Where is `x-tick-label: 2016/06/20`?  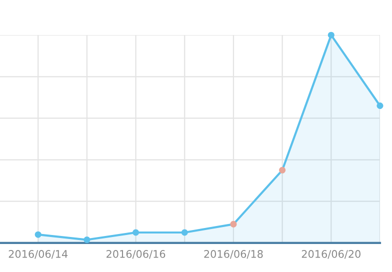
x-tick-label: 2016/06/20 is located at coordinates (331, 254).